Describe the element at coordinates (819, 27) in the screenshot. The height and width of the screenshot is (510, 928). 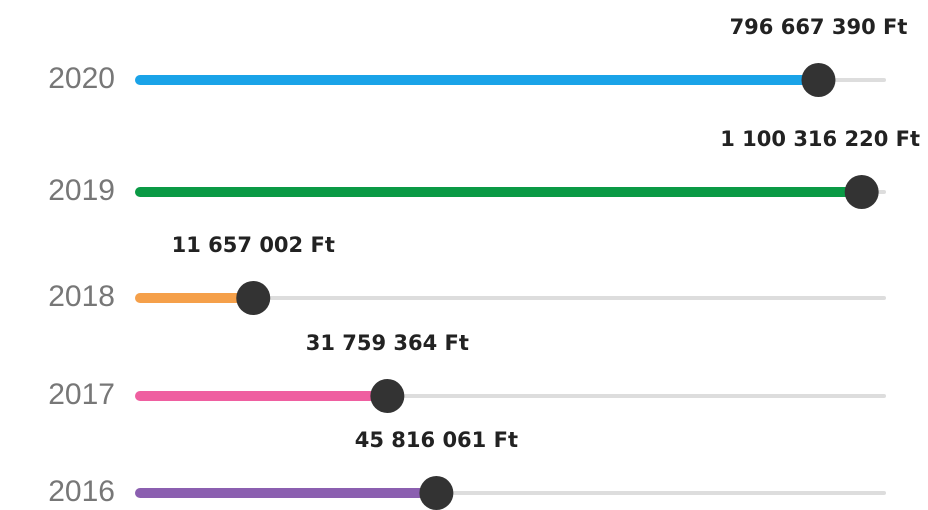
I see `value-label: 796 667 390 Ft` at that location.